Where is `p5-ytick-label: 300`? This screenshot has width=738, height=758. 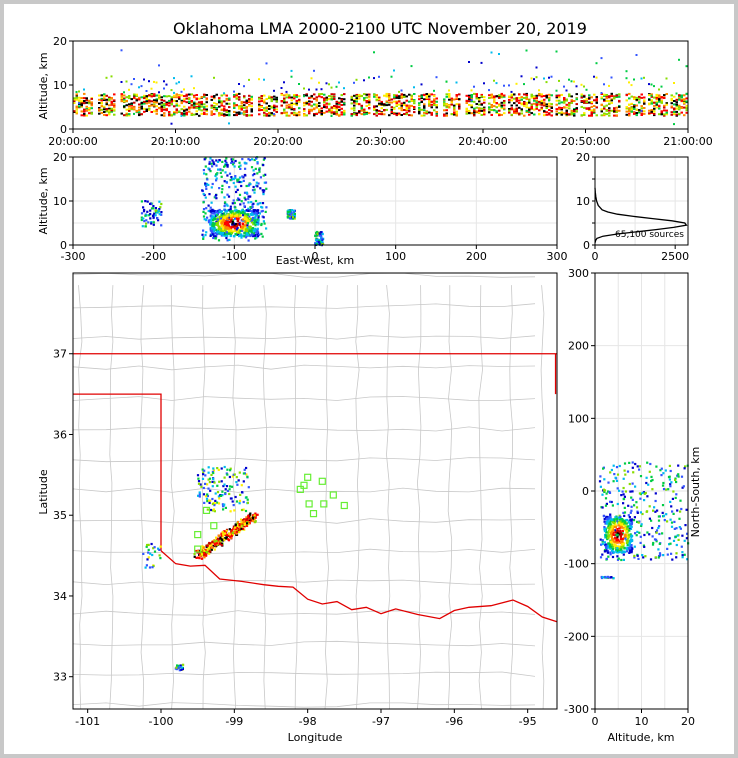 p5-ytick-label: 300 is located at coordinates (578, 273).